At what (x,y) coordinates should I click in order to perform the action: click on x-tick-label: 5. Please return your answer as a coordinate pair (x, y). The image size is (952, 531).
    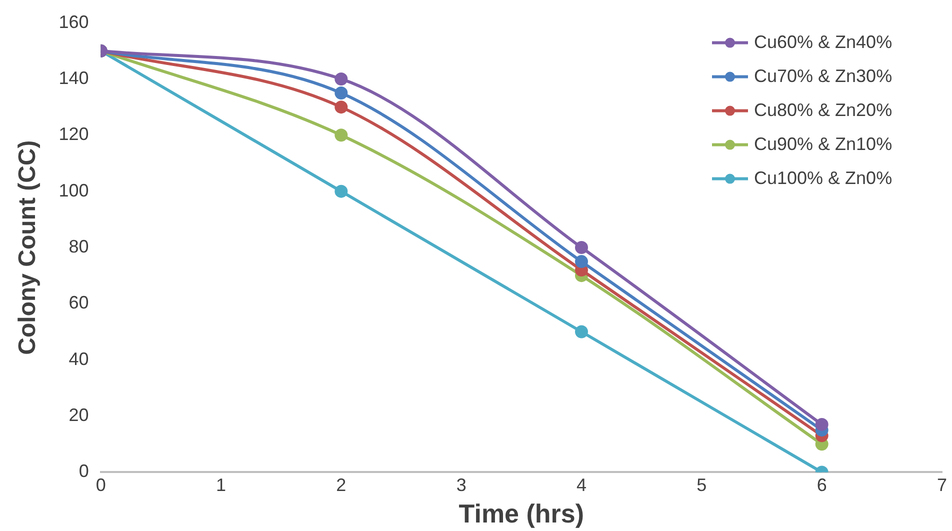
    Looking at the image, I should click on (701, 484).